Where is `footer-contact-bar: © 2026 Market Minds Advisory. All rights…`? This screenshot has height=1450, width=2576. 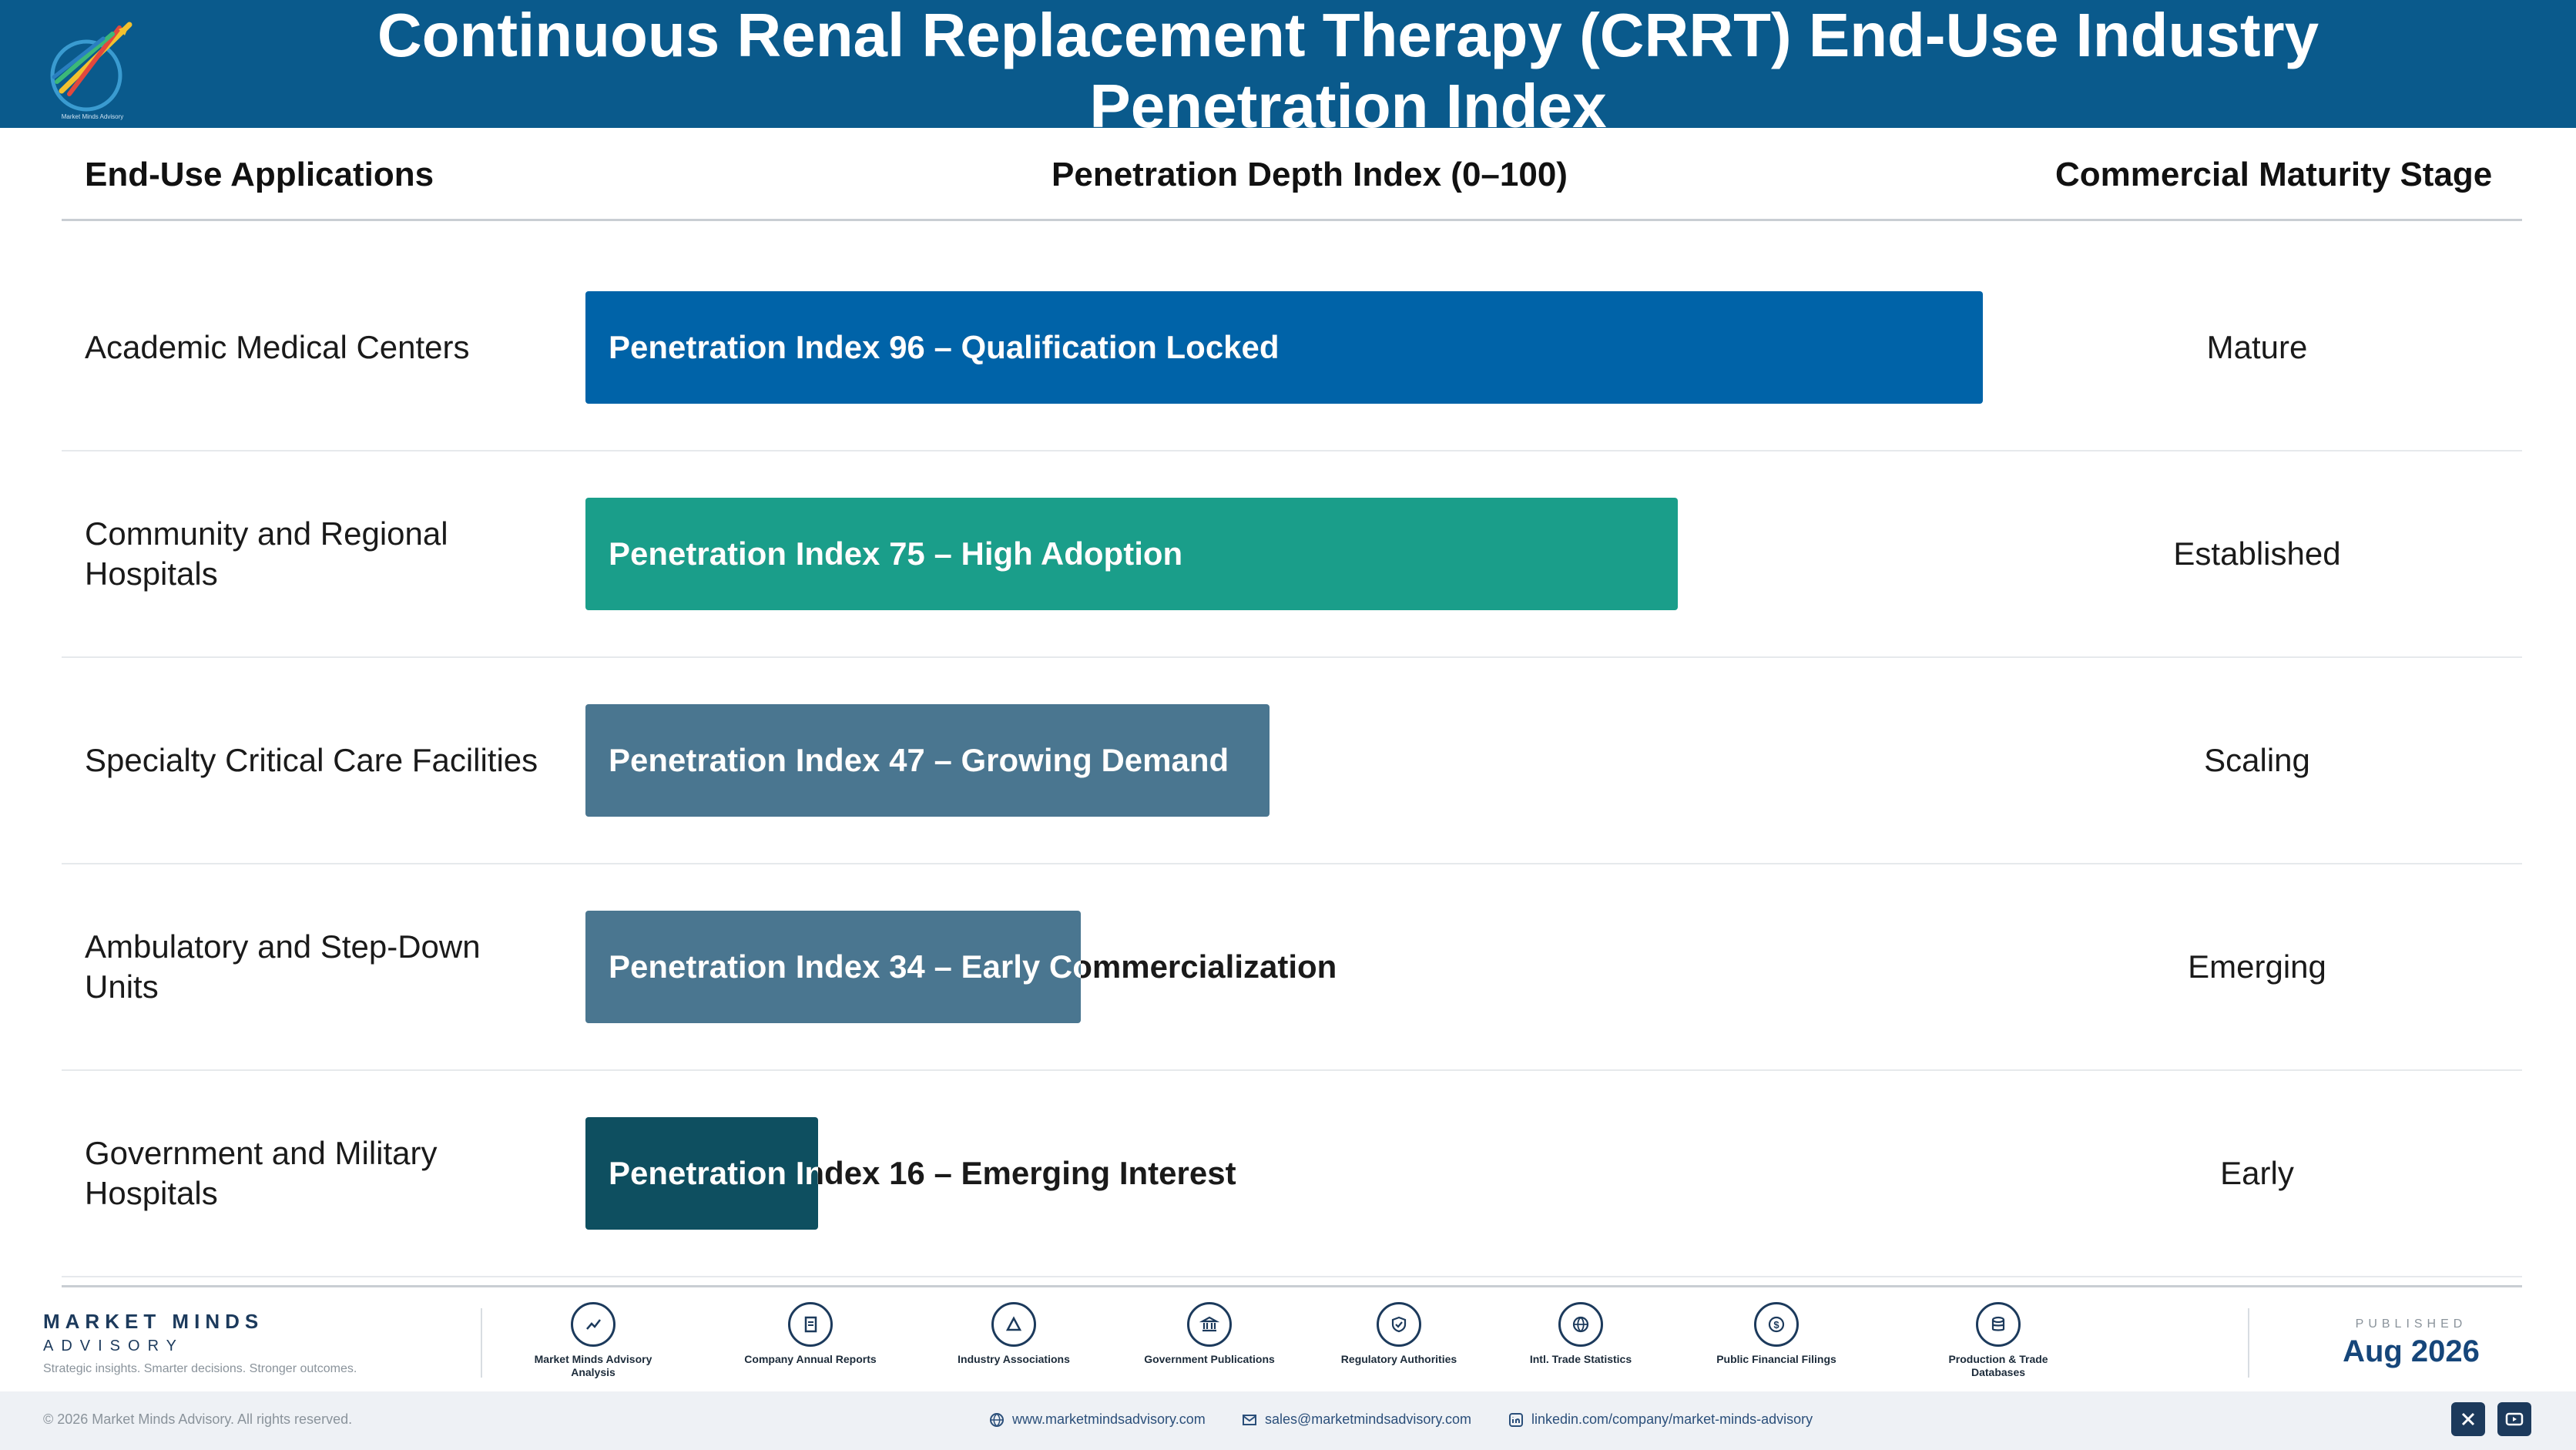 footer-contact-bar: © 2026 Market Minds Advisory. All rights… is located at coordinates (1288, 1420).